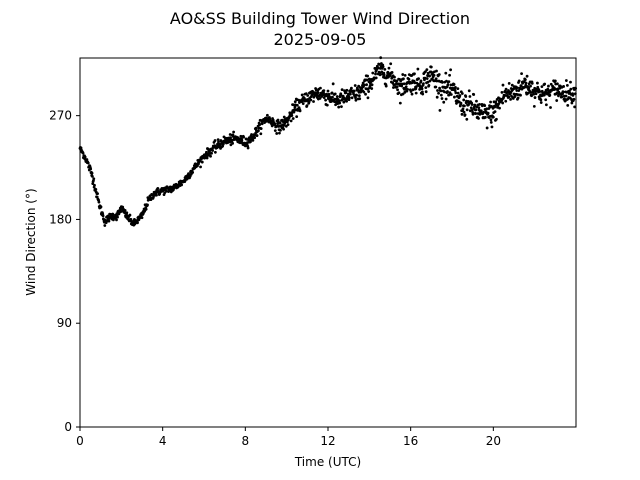  What do you see at coordinates (80, 441) in the screenshot?
I see `x-tick-label: 0` at bounding box center [80, 441].